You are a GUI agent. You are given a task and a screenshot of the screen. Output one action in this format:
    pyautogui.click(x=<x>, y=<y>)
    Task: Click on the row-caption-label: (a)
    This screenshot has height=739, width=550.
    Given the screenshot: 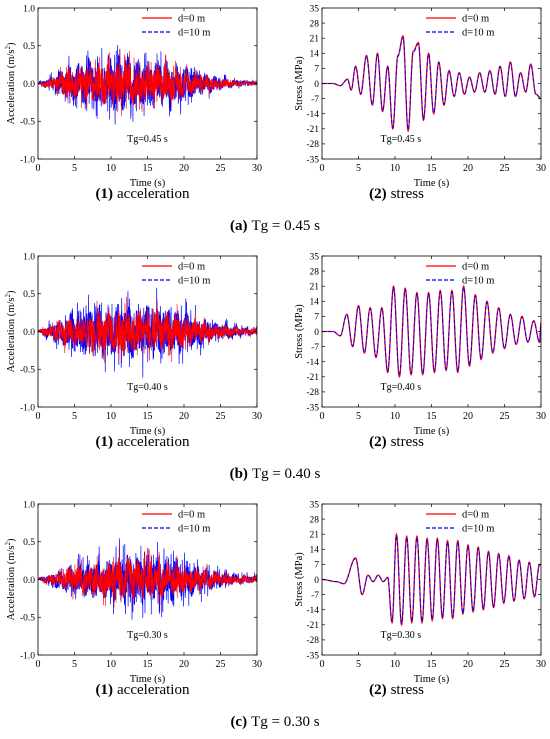 What is the action you would take?
    pyautogui.click(x=239, y=226)
    